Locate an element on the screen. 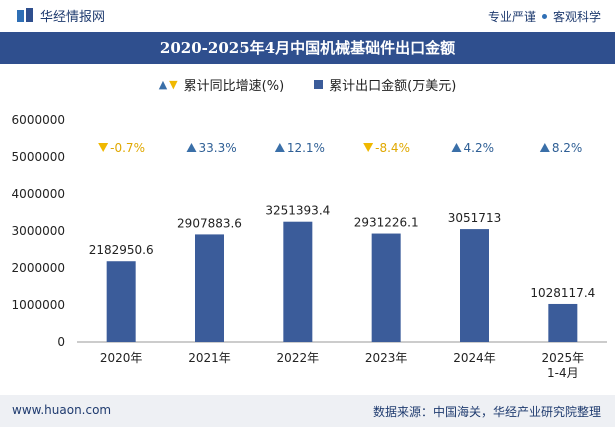 This screenshot has width=615, height=427. y-tick-label: 2000000 is located at coordinates (38, 268).